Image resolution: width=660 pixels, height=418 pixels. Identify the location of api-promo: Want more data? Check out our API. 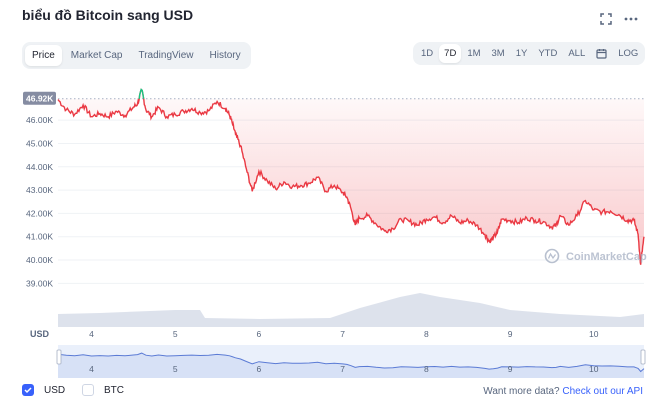
(563, 391).